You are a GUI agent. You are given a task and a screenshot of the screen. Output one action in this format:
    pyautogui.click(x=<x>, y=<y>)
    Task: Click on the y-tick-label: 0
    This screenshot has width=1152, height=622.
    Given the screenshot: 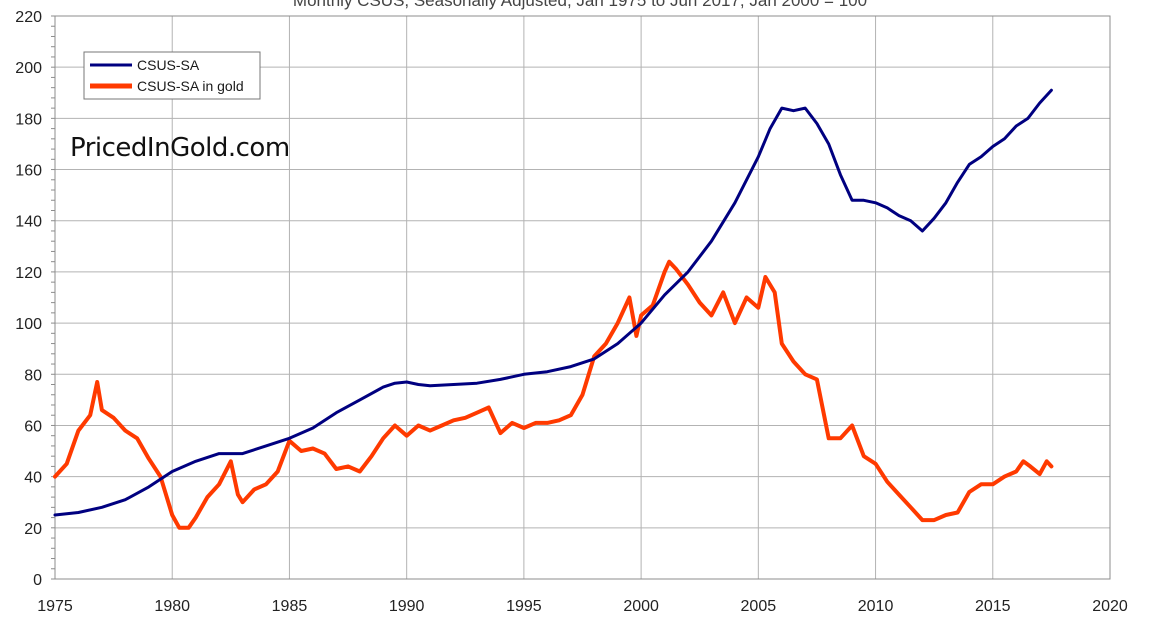 What is the action you would take?
    pyautogui.click(x=37, y=580)
    